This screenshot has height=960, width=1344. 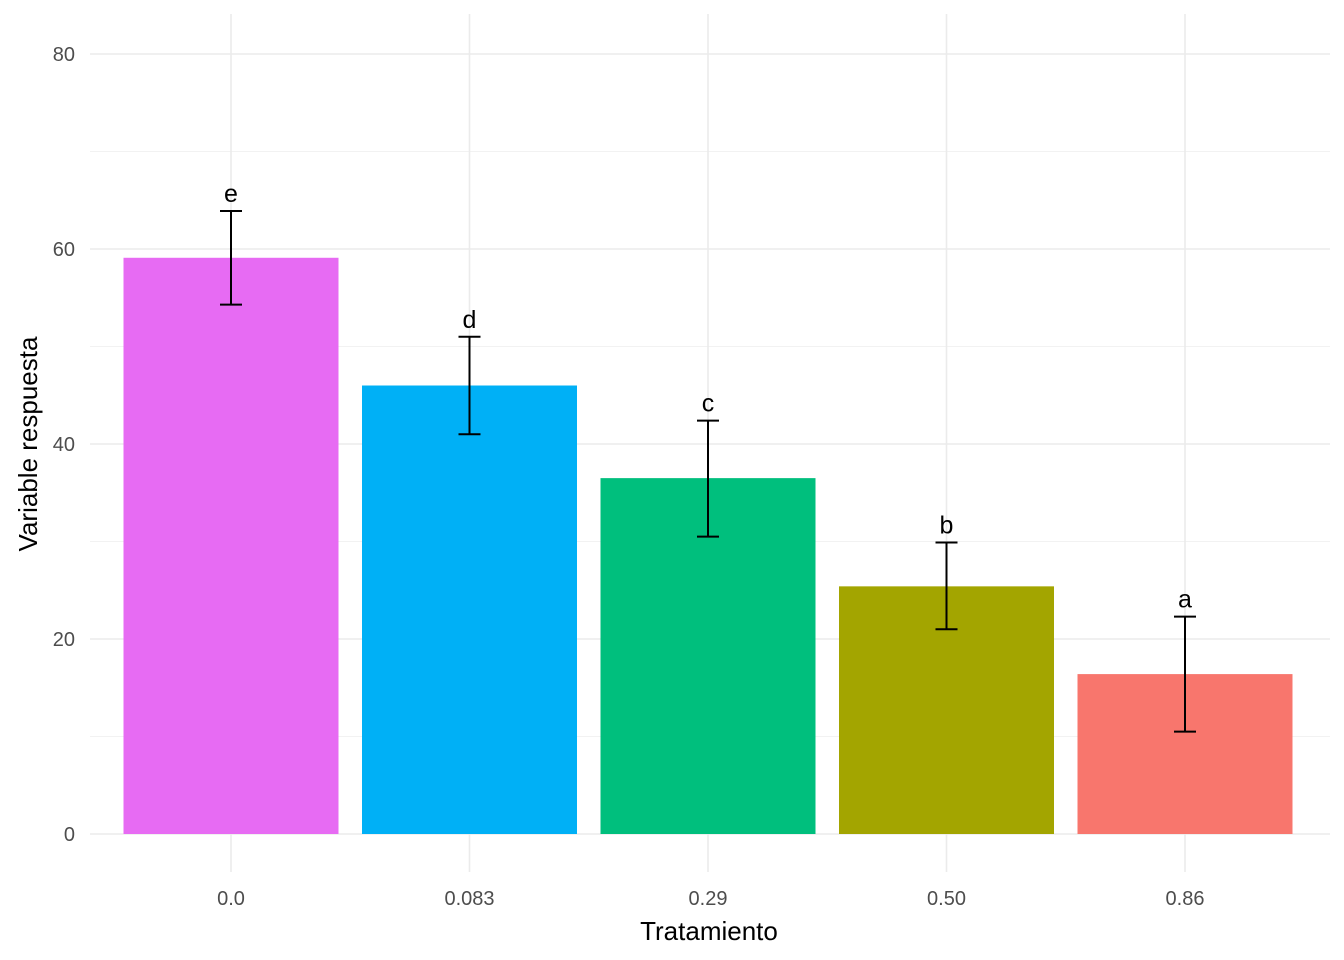 I want to click on y-axis-title: Variable respuesta, so click(x=28, y=443).